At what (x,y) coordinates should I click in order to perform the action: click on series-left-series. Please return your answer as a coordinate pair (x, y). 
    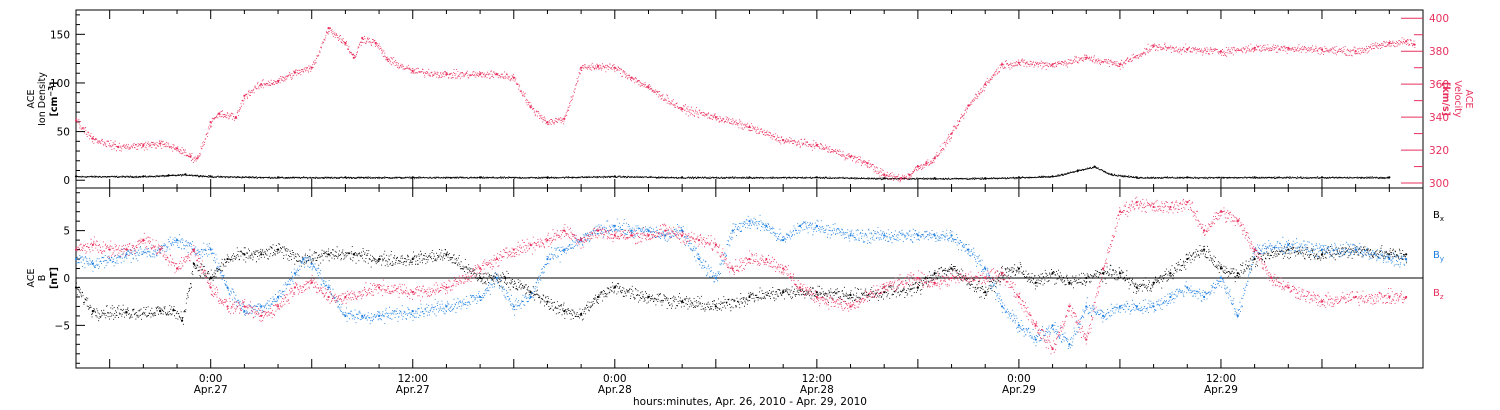
    Looking at the image, I should click on (732, 173).